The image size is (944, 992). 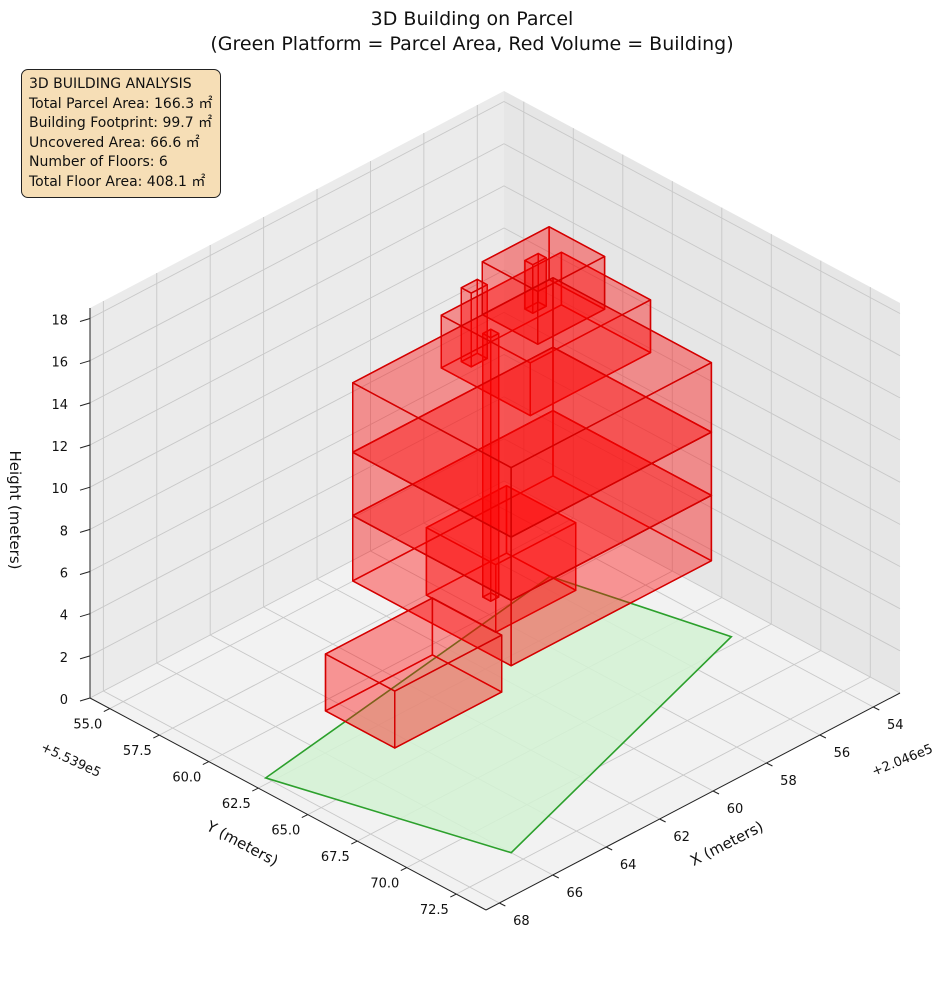 I want to click on z-tick-label: 18, so click(x=59, y=321).